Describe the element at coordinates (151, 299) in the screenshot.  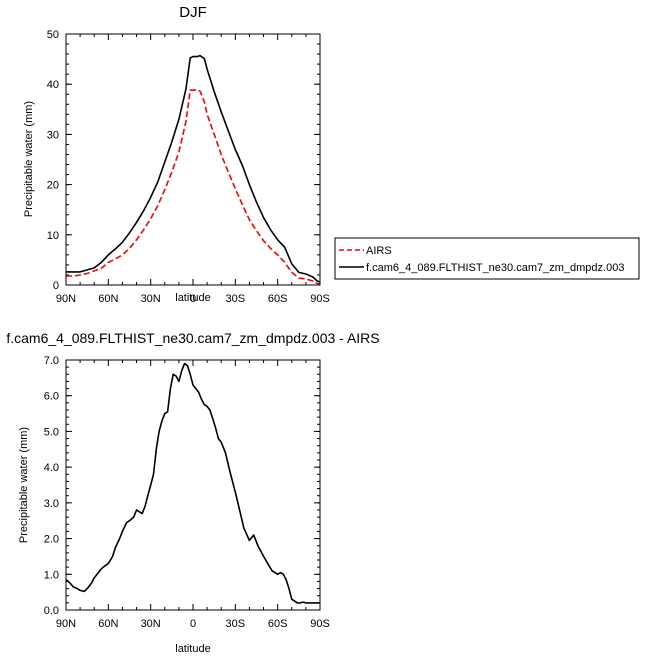
I see `top-chart-xtick-label: 30N` at that location.